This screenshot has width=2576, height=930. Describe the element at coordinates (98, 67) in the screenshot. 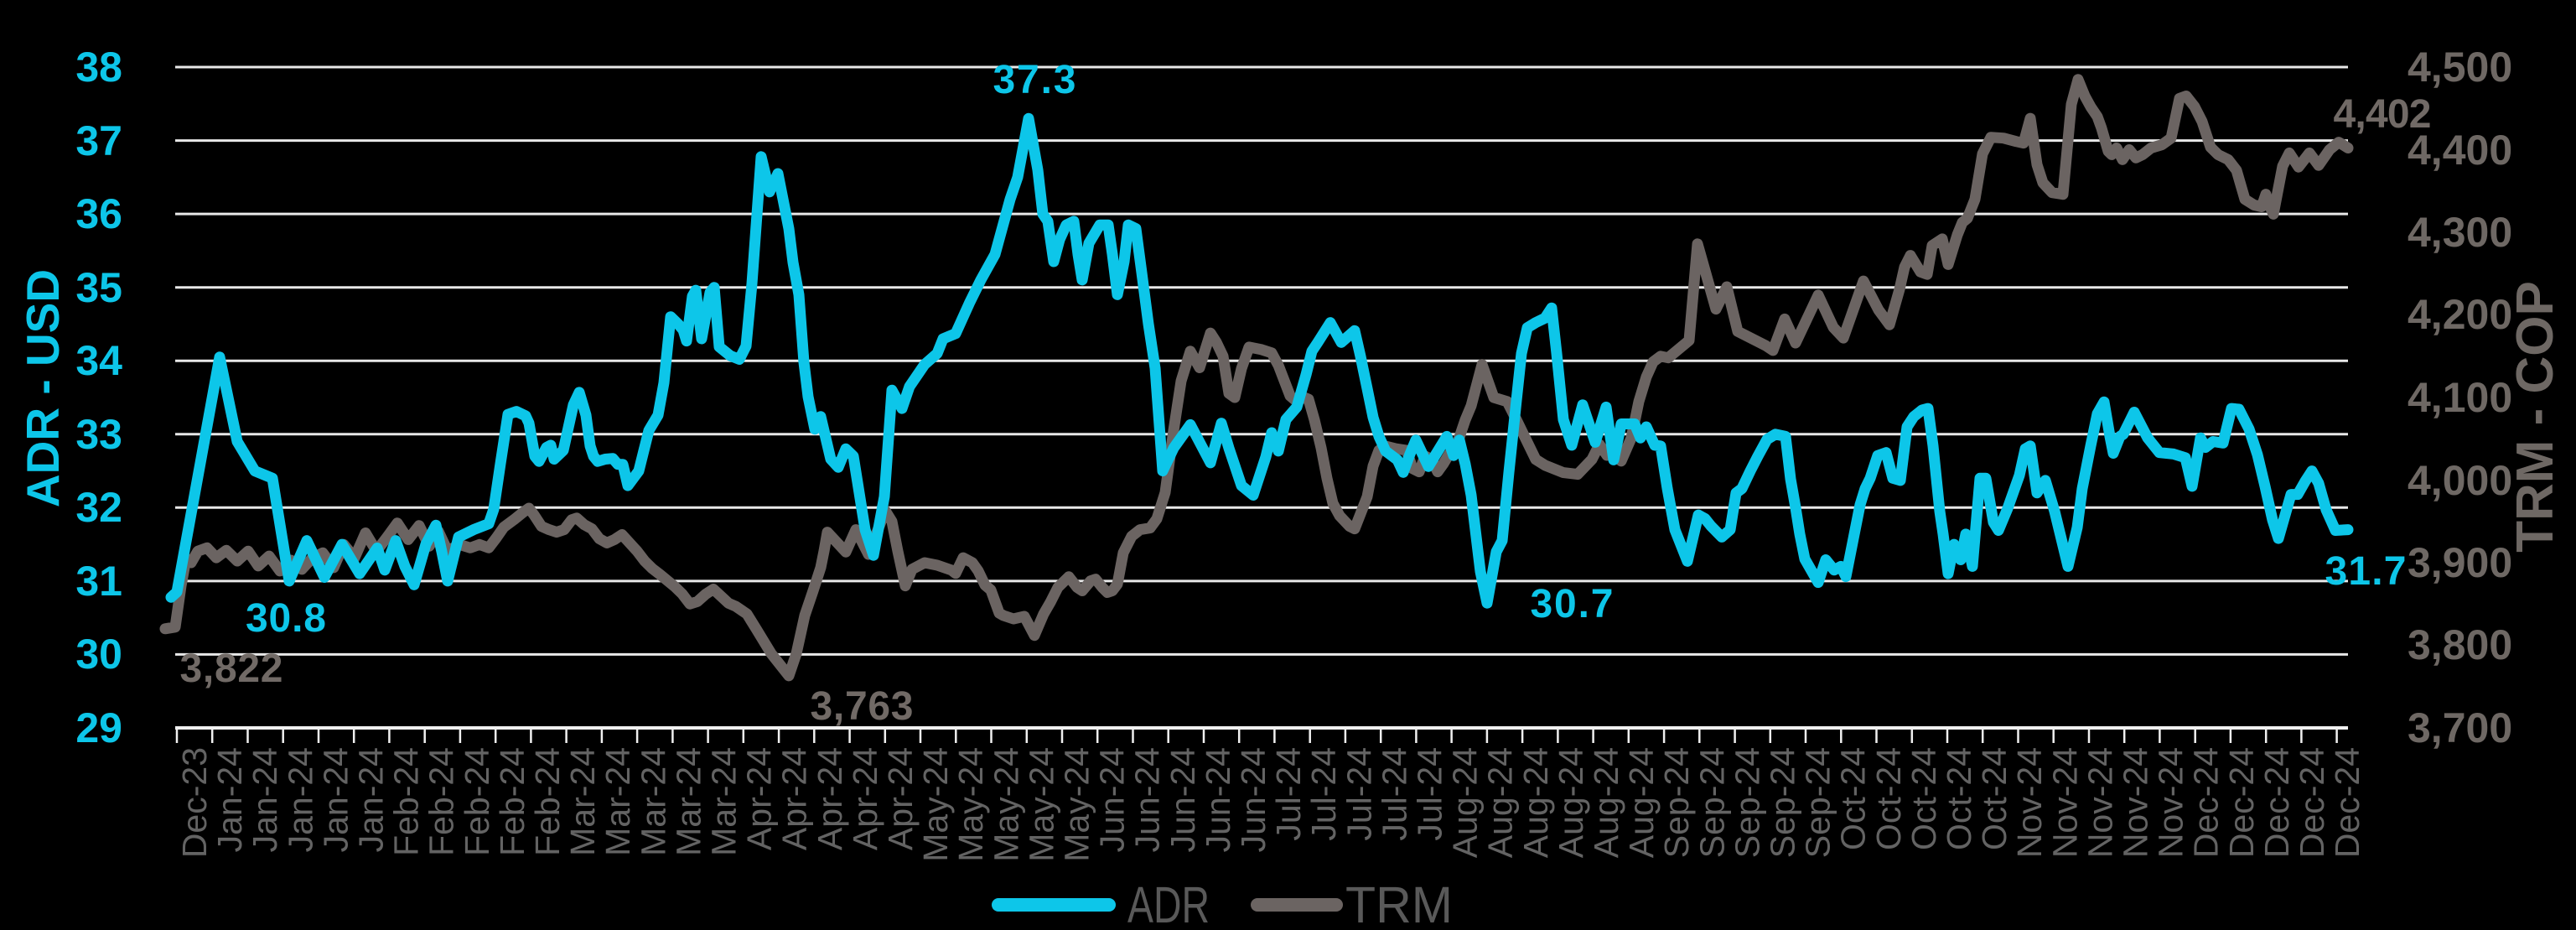

I see `svg-text: 38` at that location.